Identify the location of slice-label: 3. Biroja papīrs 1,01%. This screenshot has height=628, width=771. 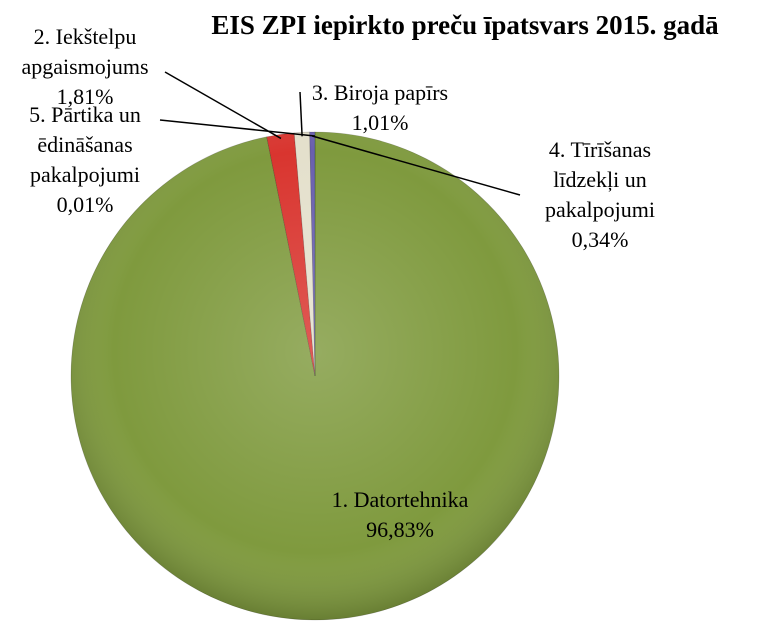
(380, 108).